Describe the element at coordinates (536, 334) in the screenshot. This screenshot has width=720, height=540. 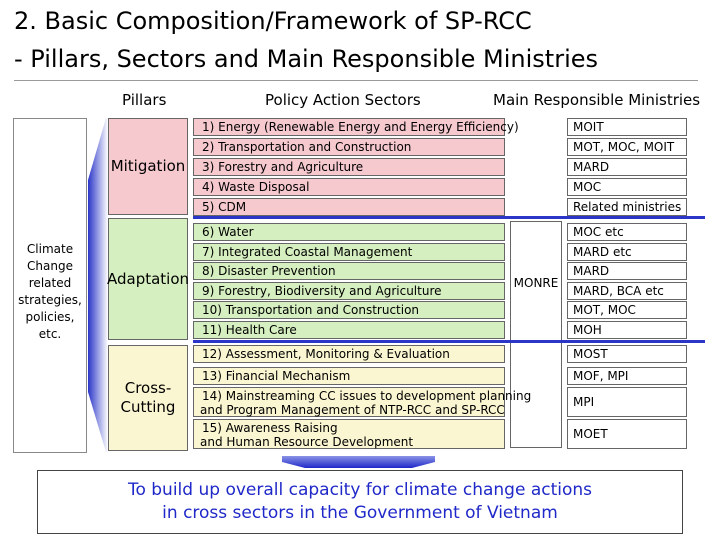
I see `monre-box` at that location.